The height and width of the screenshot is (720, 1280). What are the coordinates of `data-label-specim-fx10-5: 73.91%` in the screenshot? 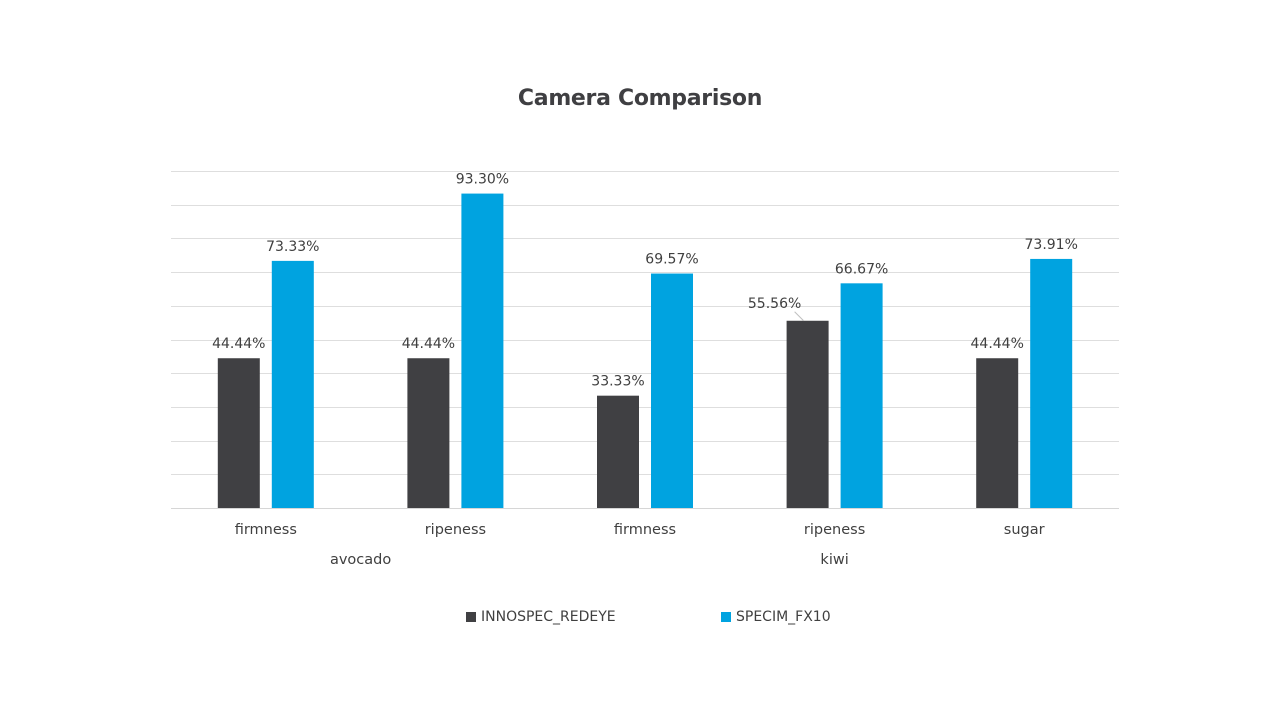 It's located at (1051, 245).